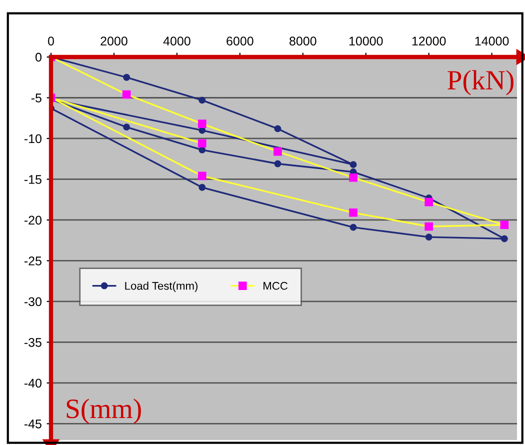 The width and height of the screenshot is (525, 445). Describe the element at coordinates (429, 41) in the screenshot. I see `x-tick-label: 12000` at that location.